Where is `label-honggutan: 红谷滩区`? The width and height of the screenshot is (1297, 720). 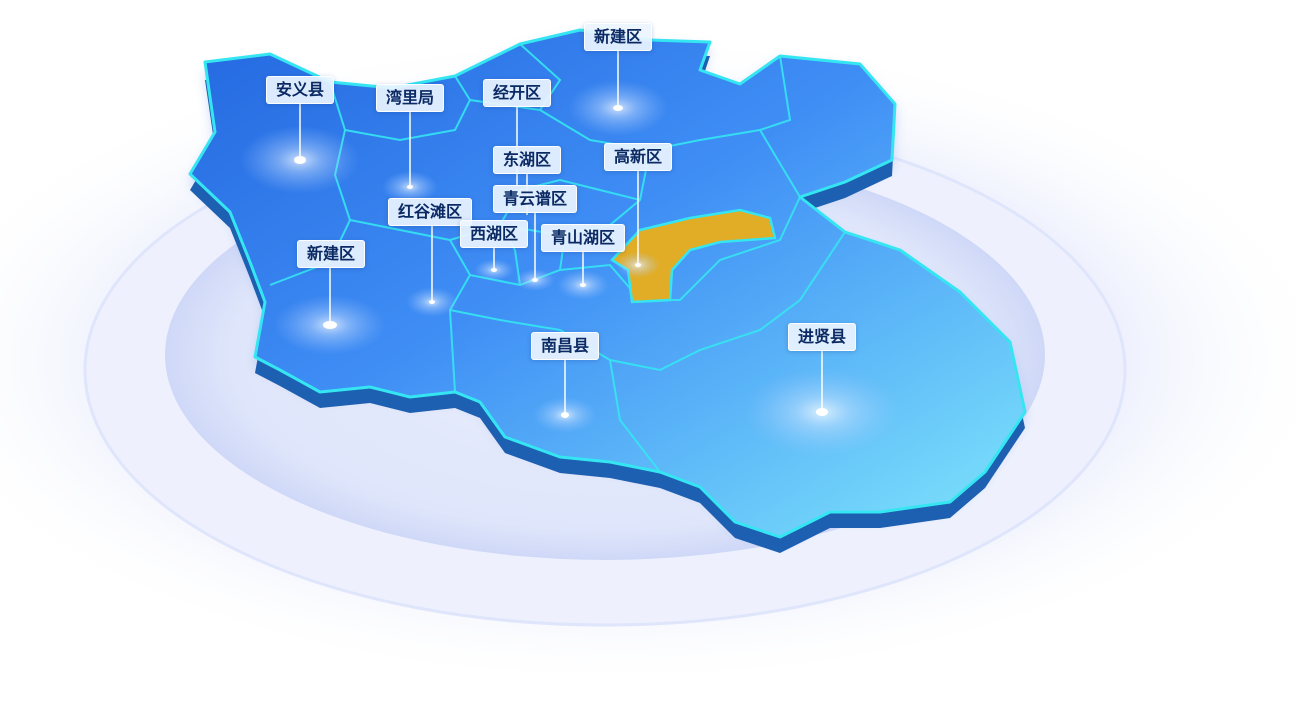
label-honggutan: 红谷滩区 is located at coordinates (430, 212).